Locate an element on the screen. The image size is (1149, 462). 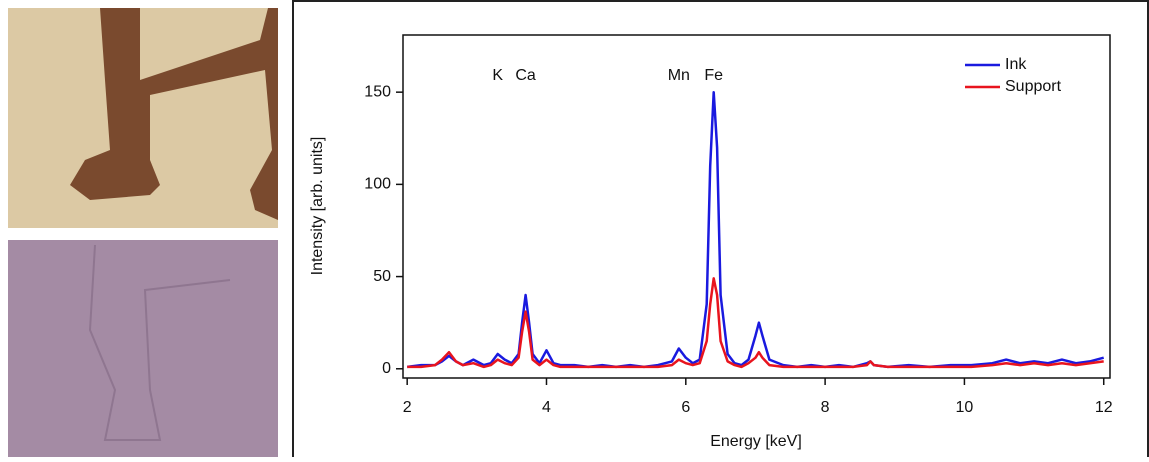
x-tick-label: 8 is located at coordinates (825, 407).